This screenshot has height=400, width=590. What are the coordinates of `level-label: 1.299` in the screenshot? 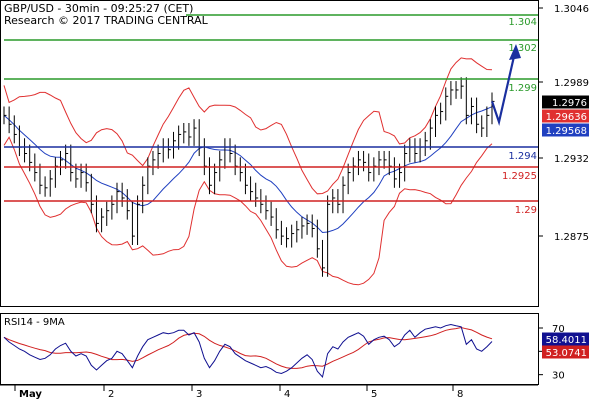 It's located at (522, 88).